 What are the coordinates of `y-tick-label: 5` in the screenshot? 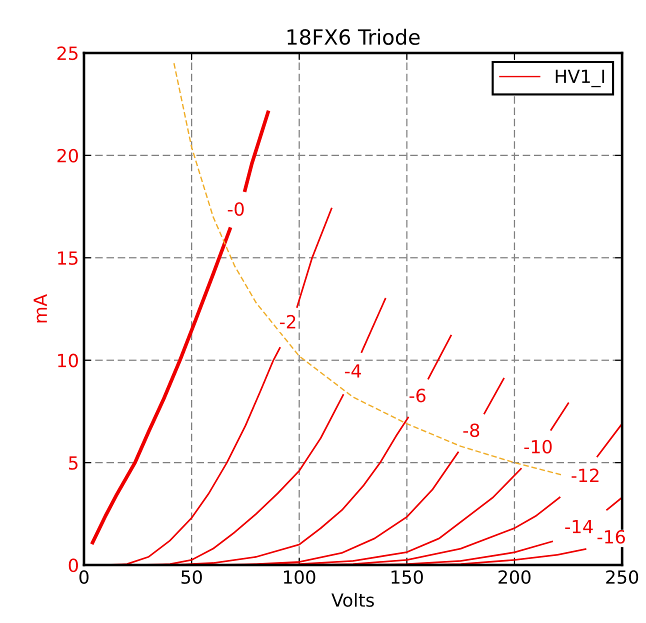 It's located at (73, 463).